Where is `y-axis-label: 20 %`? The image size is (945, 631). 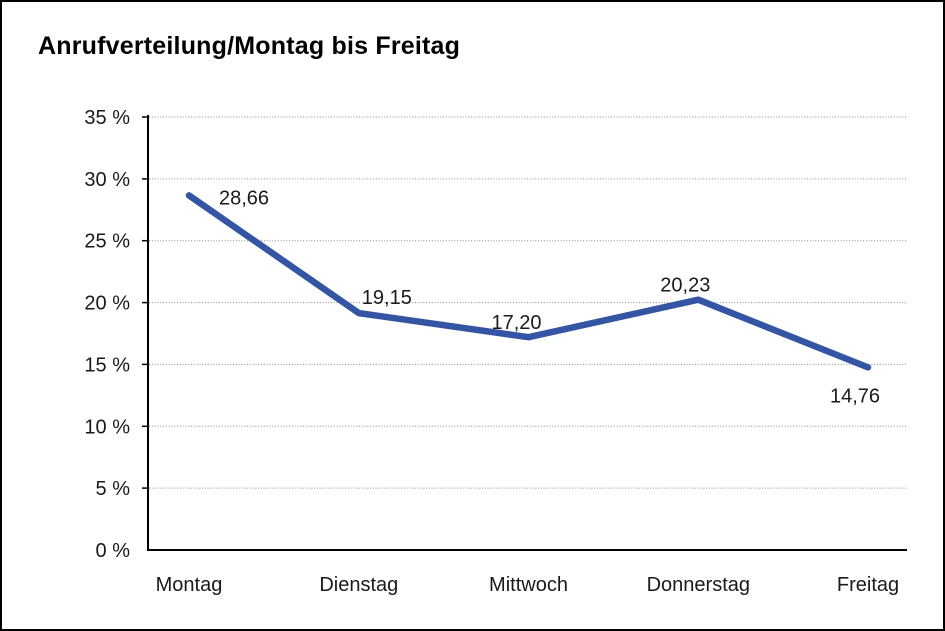 y-axis-label: 20 % is located at coordinates (107, 304).